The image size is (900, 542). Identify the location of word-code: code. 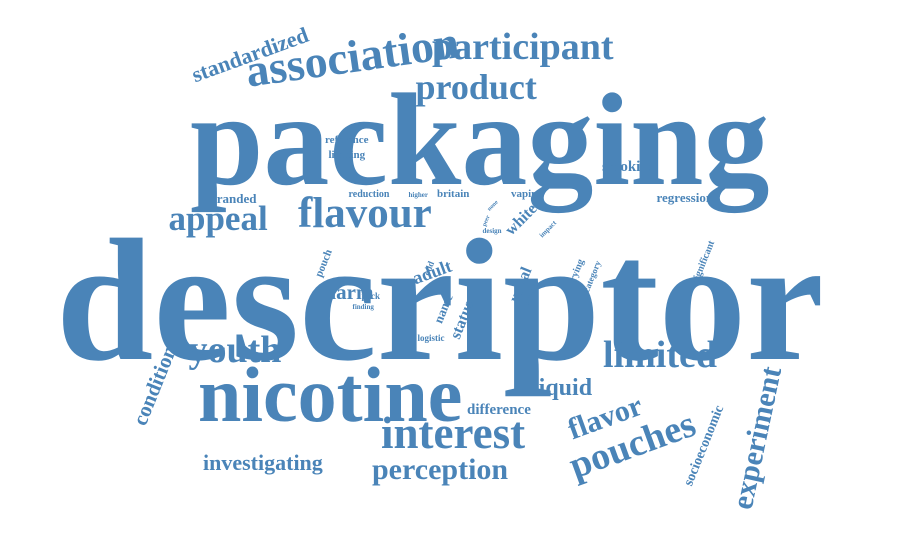
(427, 295).